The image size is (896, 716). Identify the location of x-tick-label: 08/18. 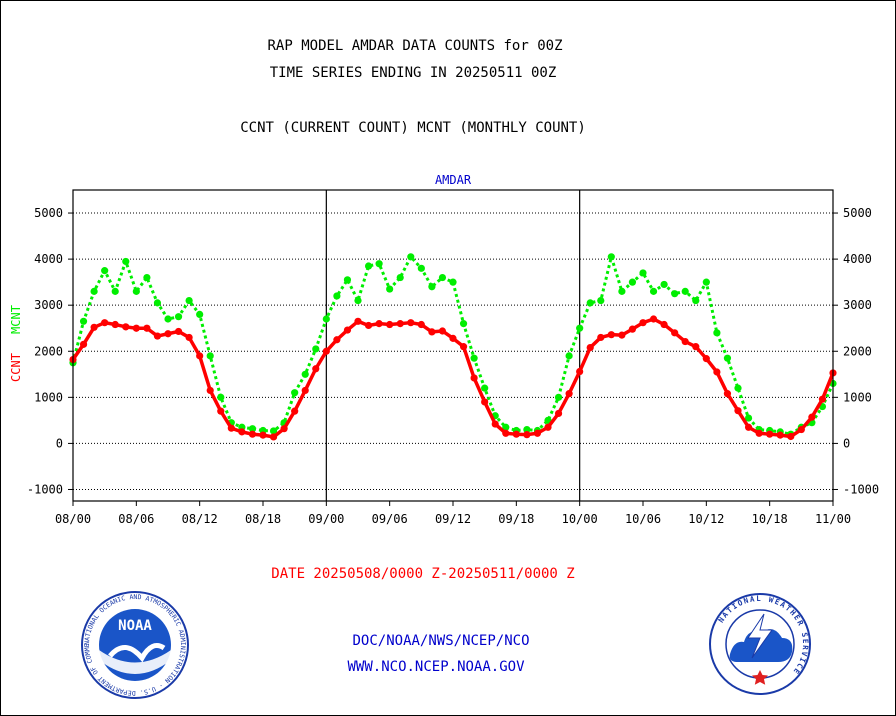
(263, 519).